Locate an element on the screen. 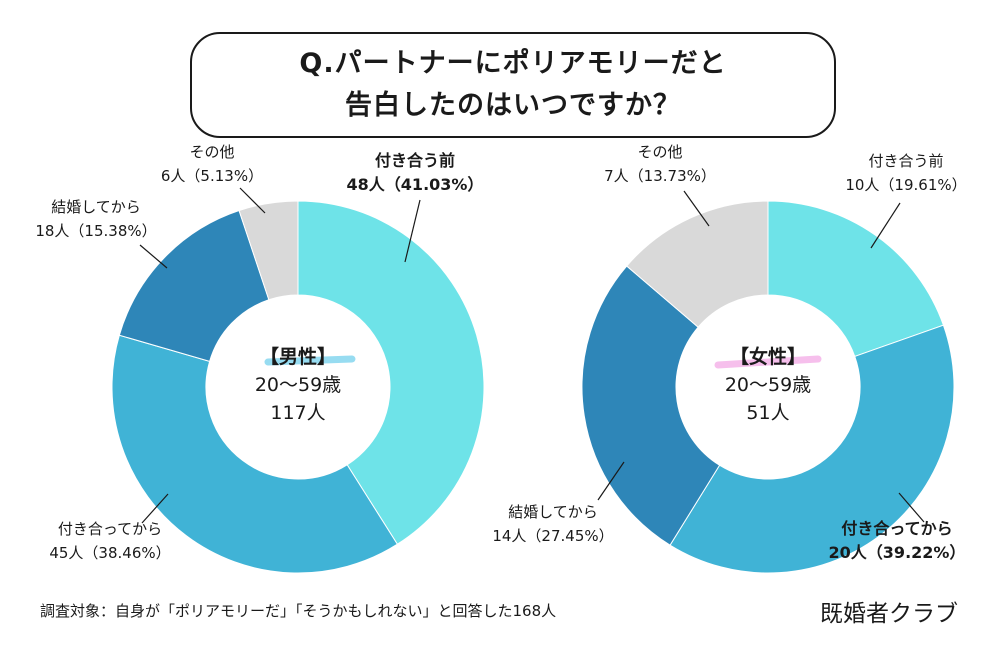  female-slice-after-dating is located at coordinates (812, 449).